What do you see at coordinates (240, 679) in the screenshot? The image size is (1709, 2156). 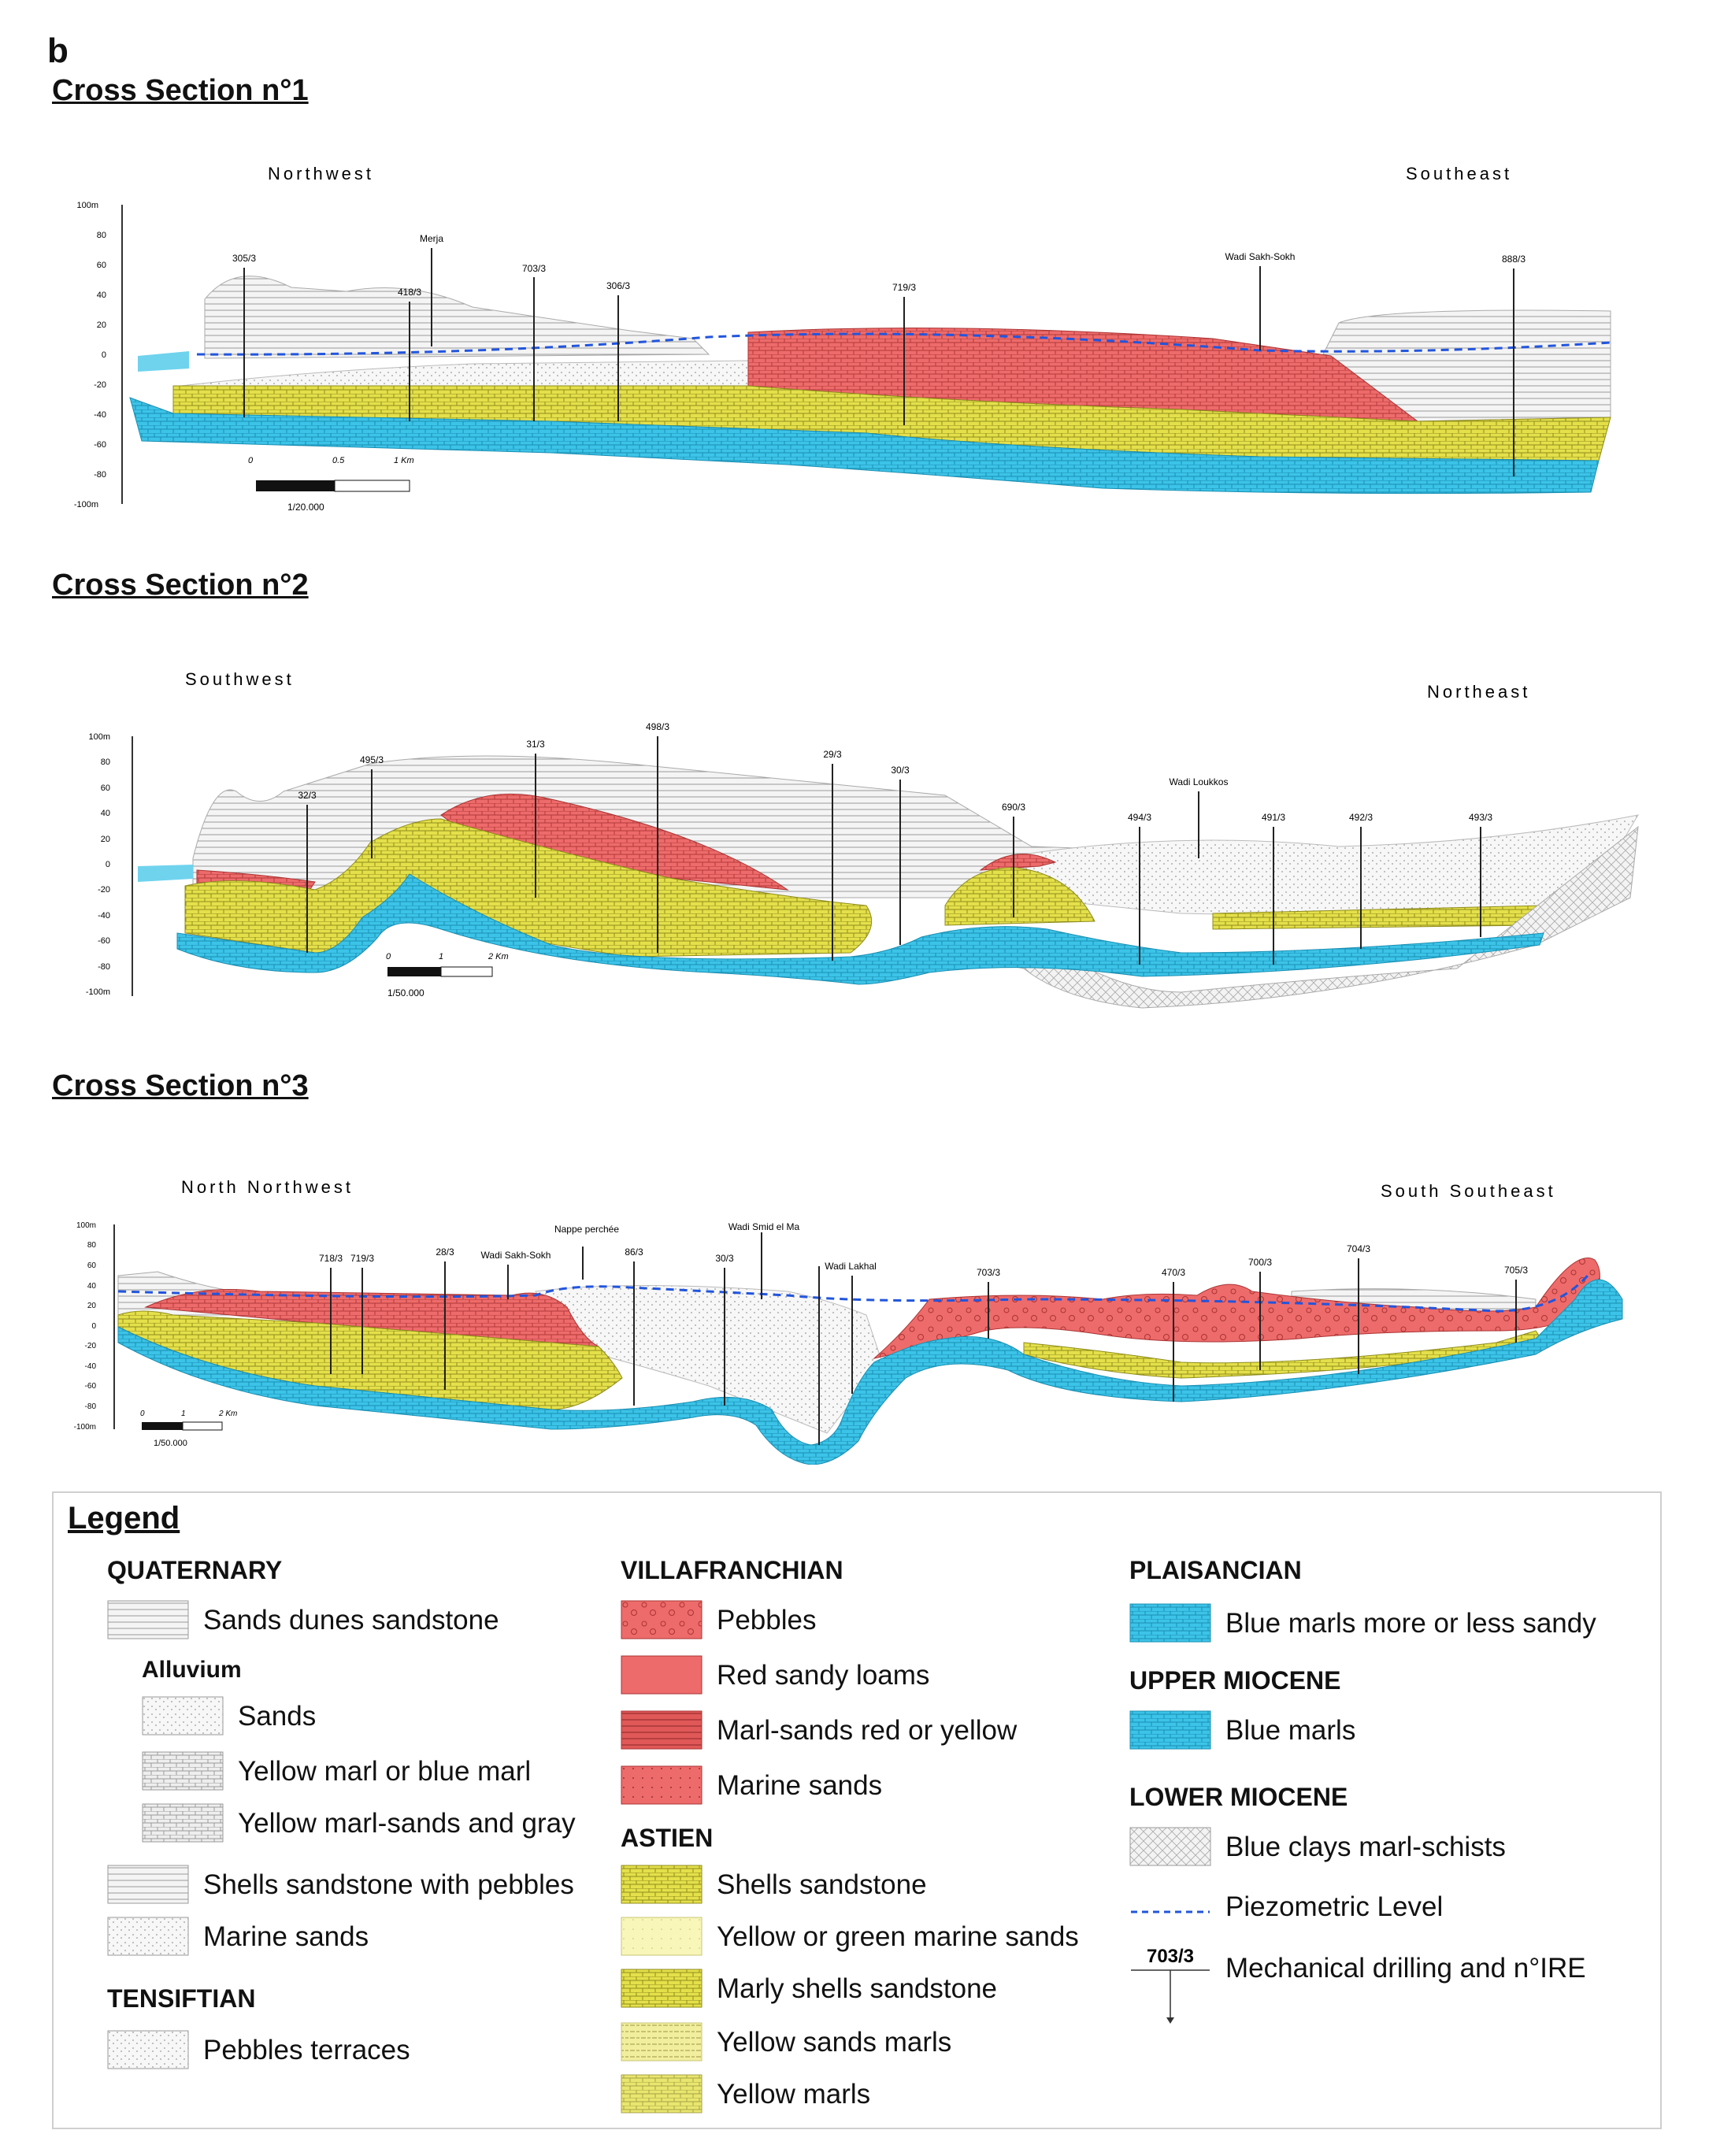 I see `direction-left: Southwest` at bounding box center [240, 679].